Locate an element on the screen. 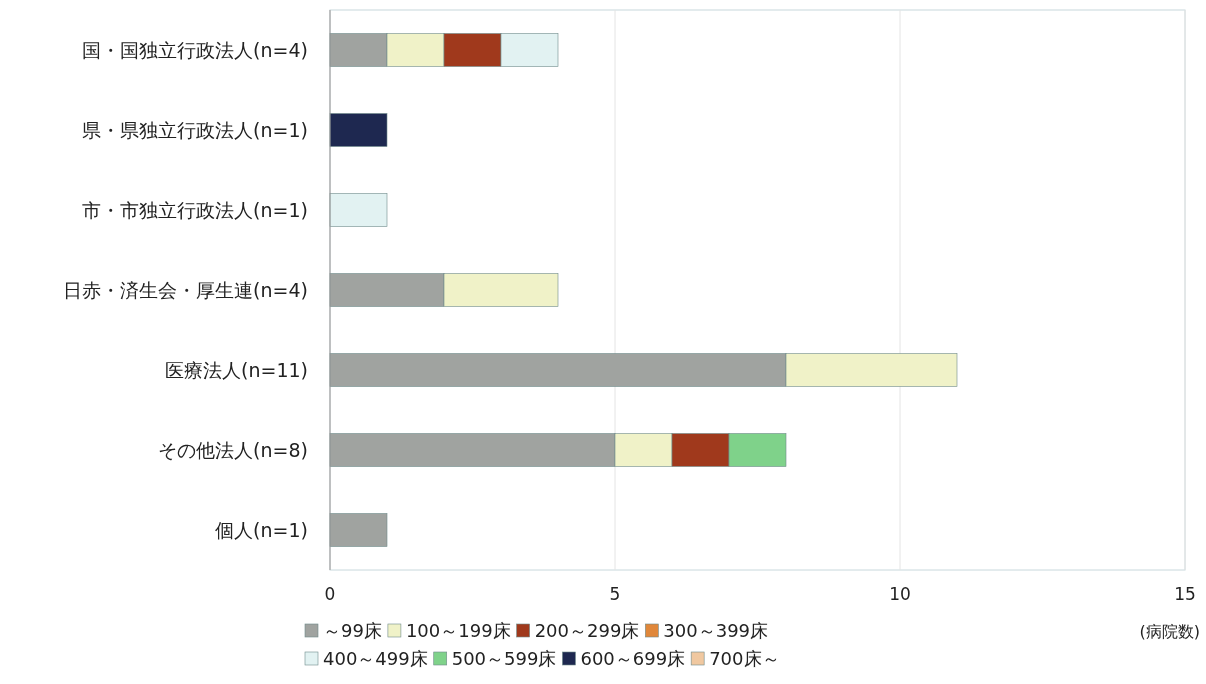 This screenshot has height=684, width=1206. legend-label: 700床～ is located at coordinates (744, 658).